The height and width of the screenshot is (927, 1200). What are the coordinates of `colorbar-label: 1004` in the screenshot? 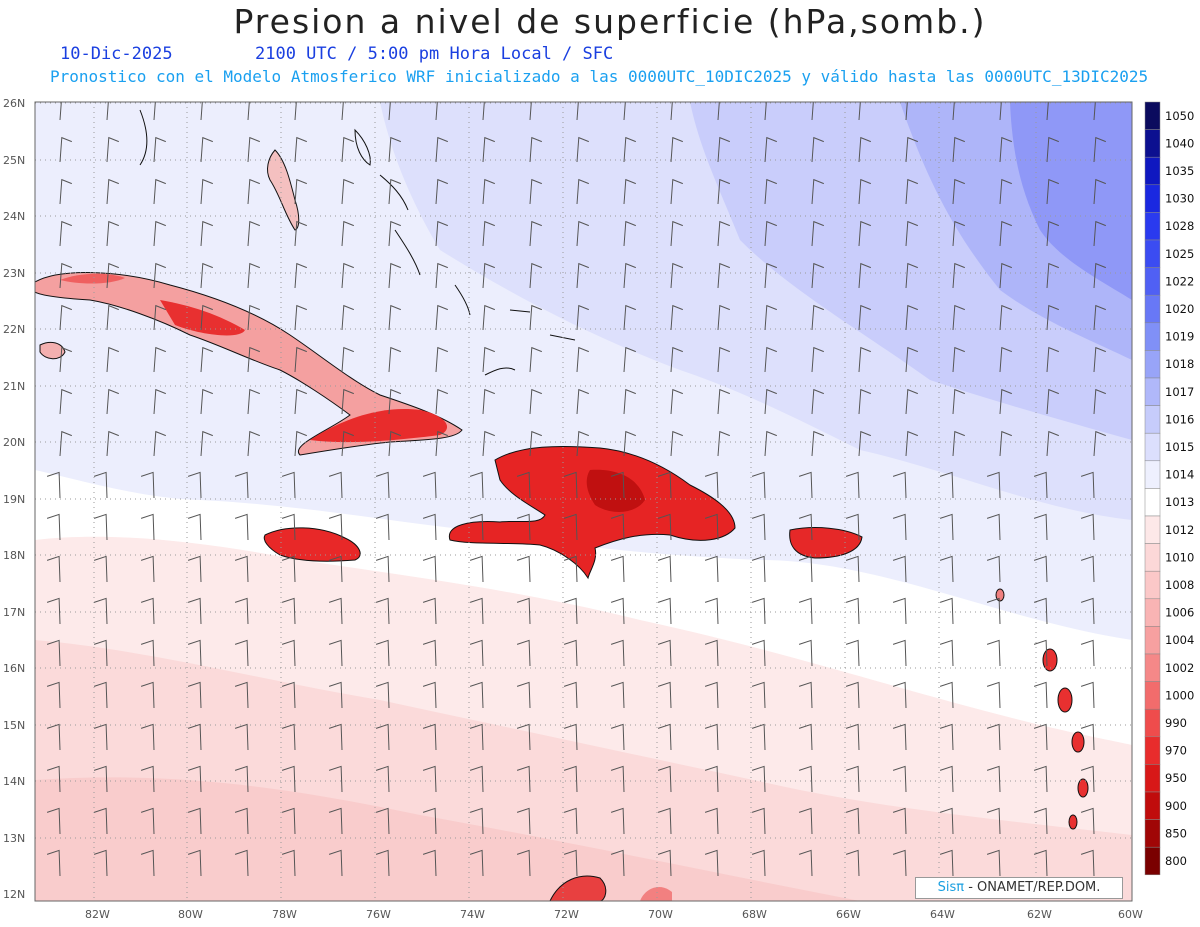 It's located at (1179, 640).